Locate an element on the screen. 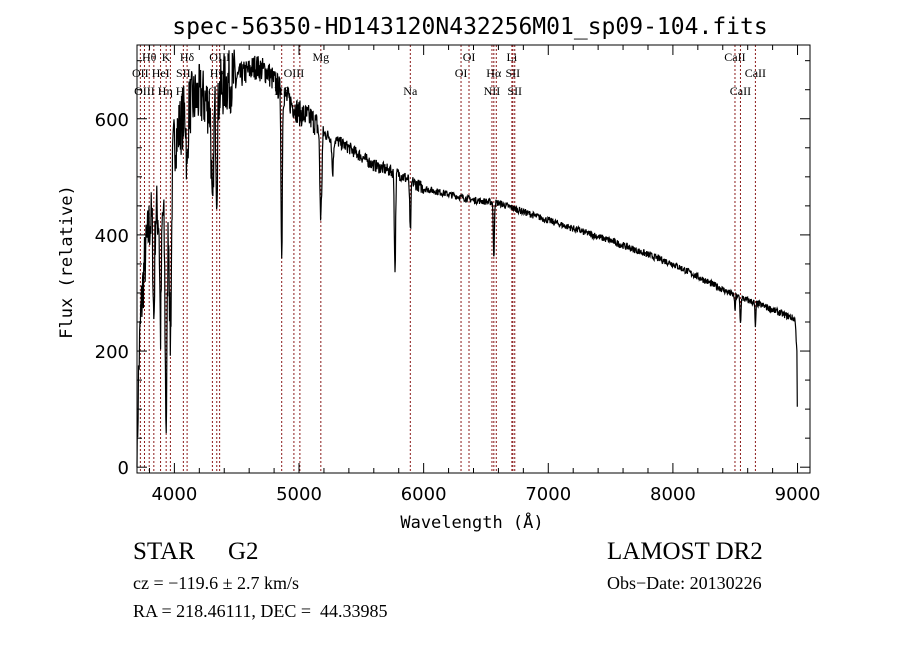 The image size is (900, 649). line-marker-label: K is located at coordinates (166, 57).